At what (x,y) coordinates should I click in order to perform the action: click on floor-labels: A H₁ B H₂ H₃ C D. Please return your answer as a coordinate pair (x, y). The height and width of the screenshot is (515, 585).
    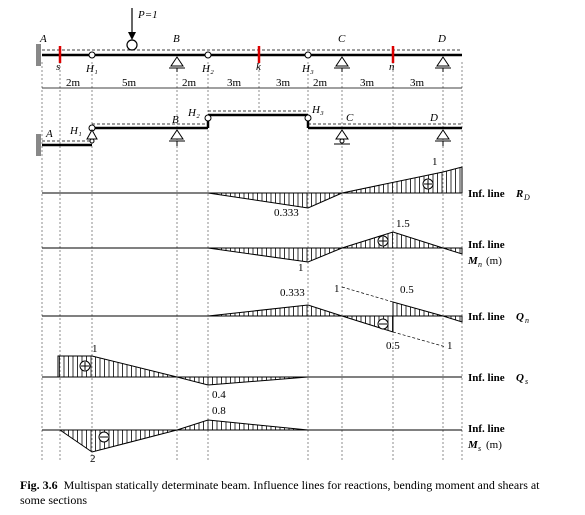
    Looking at the image, I should click on (241, 122).